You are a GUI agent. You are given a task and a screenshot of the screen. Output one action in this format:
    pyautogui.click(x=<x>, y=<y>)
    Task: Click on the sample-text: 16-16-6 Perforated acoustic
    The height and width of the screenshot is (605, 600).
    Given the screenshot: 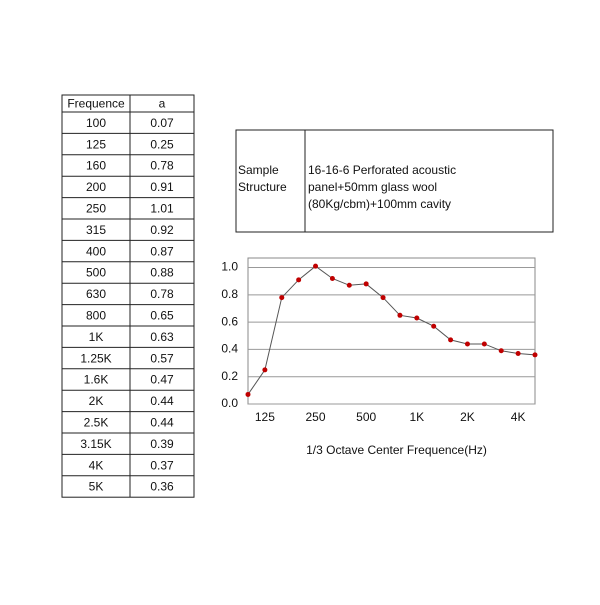 What is the action you would take?
    pyautogui.click(x=382, y=170)
    